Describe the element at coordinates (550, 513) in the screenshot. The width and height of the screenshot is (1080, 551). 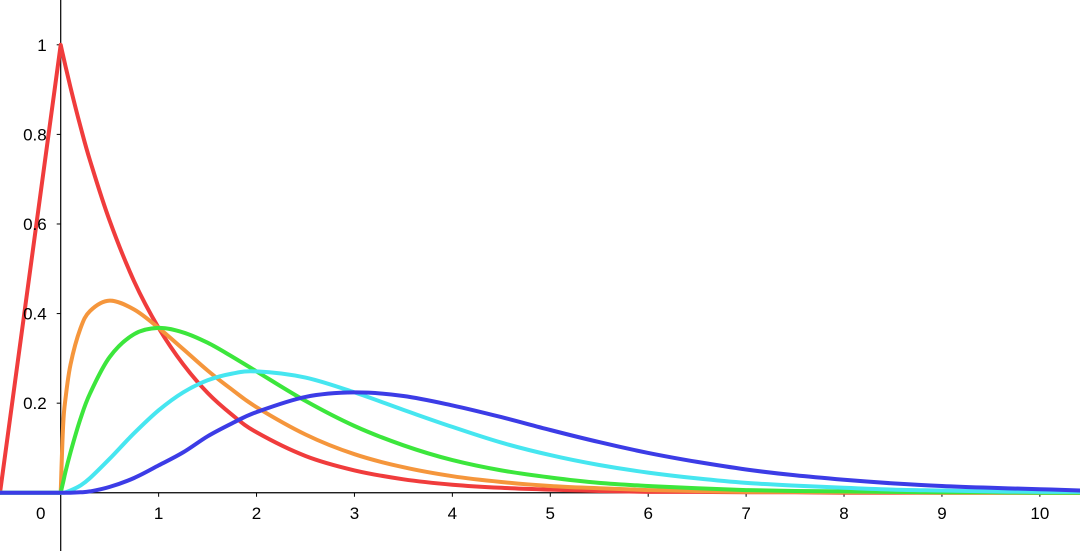
I see `x-tick-label: 5` at that location.